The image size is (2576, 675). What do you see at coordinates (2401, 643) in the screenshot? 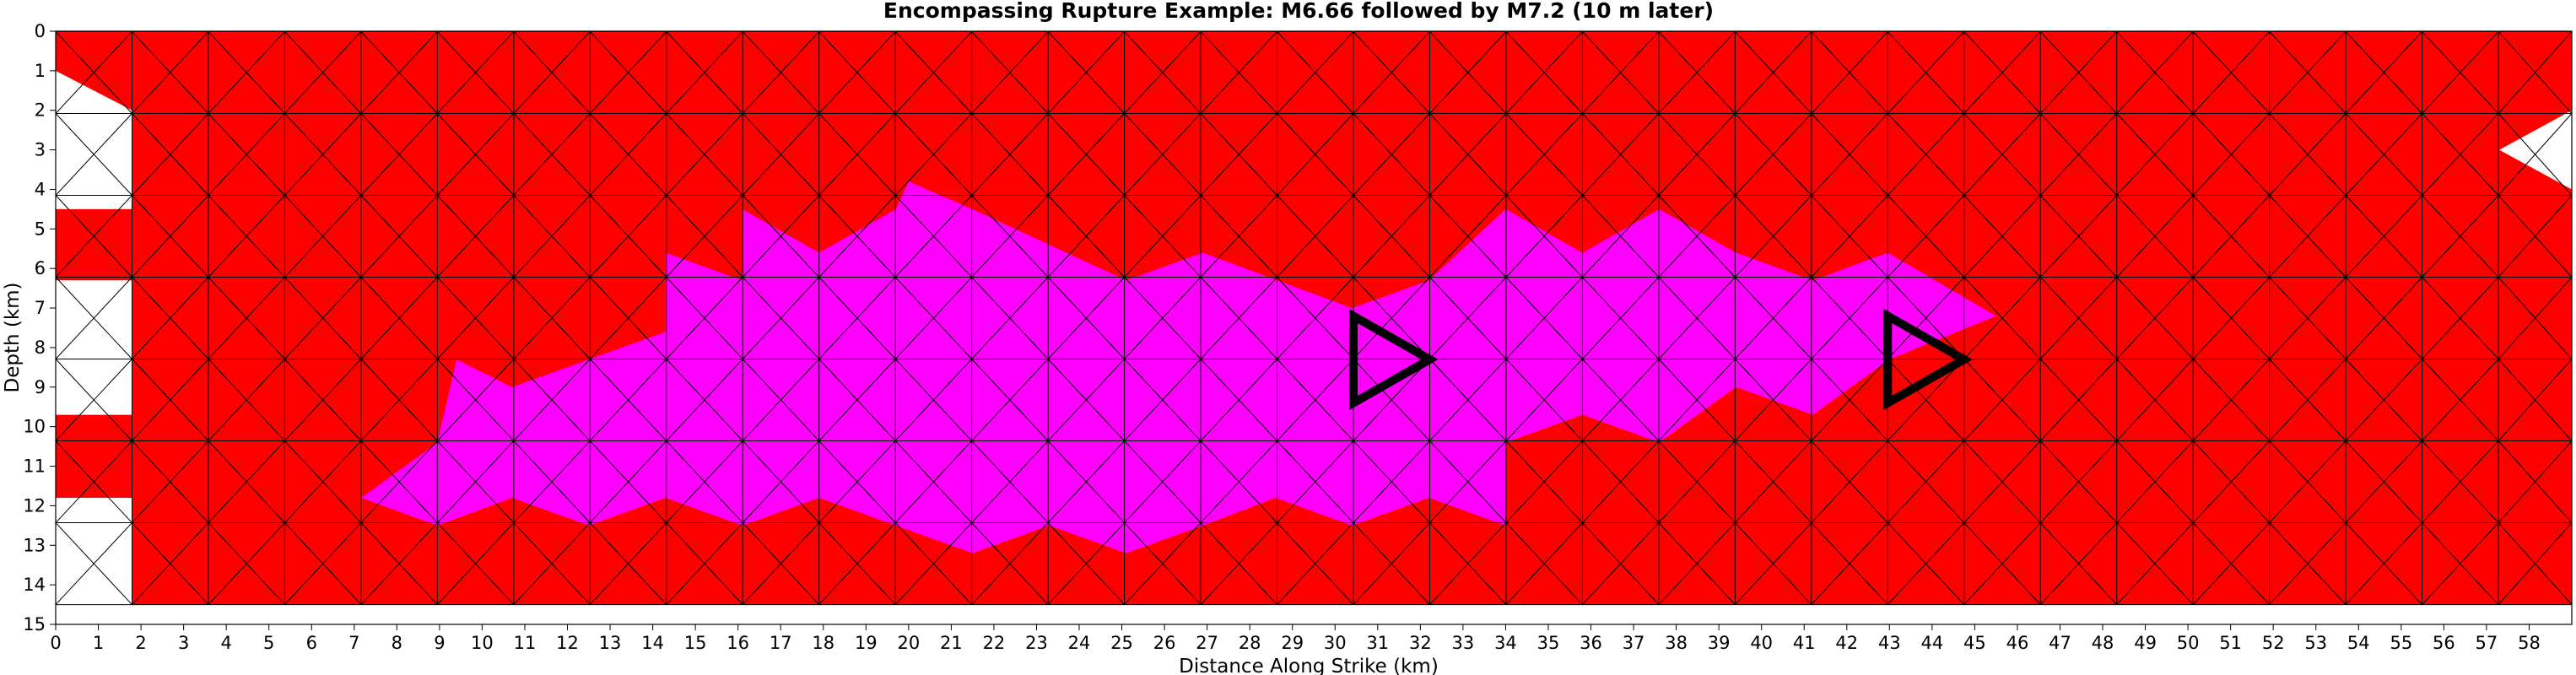
I see `x-tick-label: 55` at bounding box center [2401, 643].